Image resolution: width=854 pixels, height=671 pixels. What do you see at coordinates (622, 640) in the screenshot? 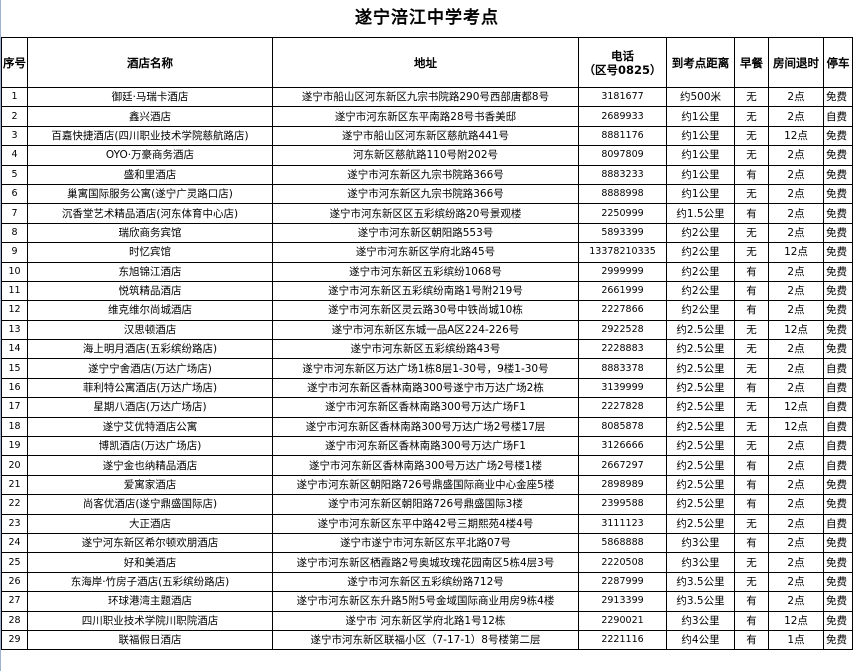
I see `cell-phone: 2221116` at bounding box center [622, 640].